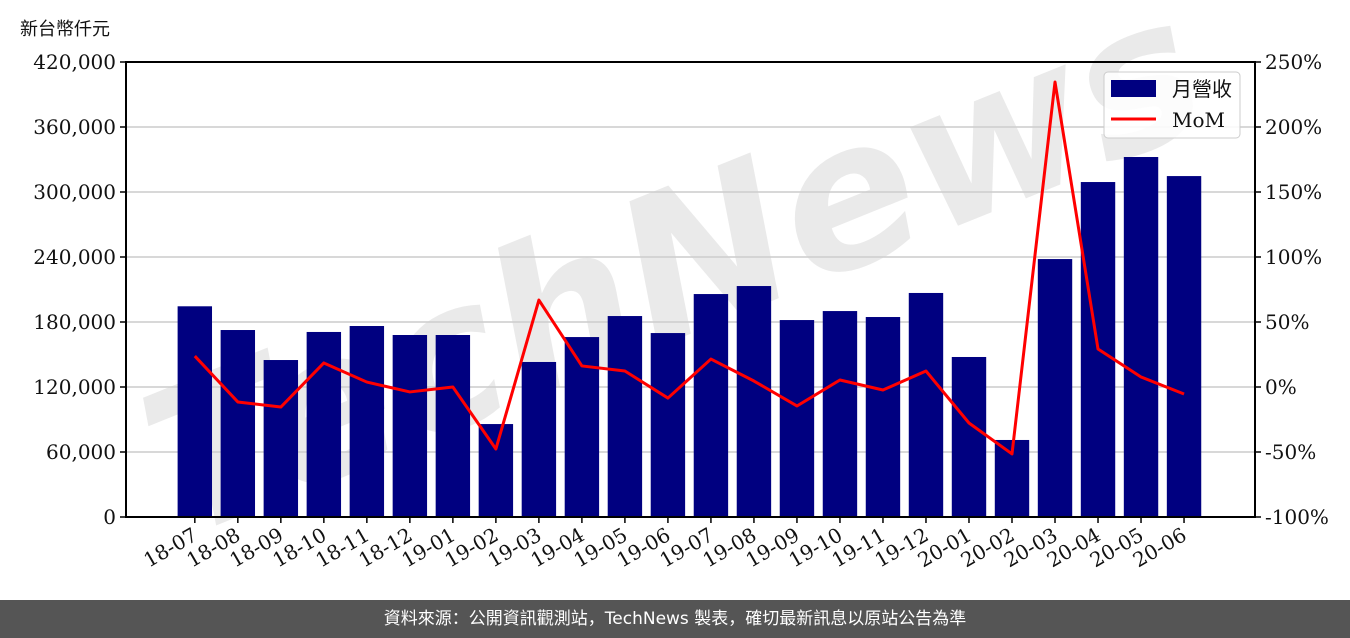 The image size is (1350, 638). What do you see at coordinates (1133, 88) in the screenshot?
I see `legend-bar-swatch` at bounding box center [1133, 88].